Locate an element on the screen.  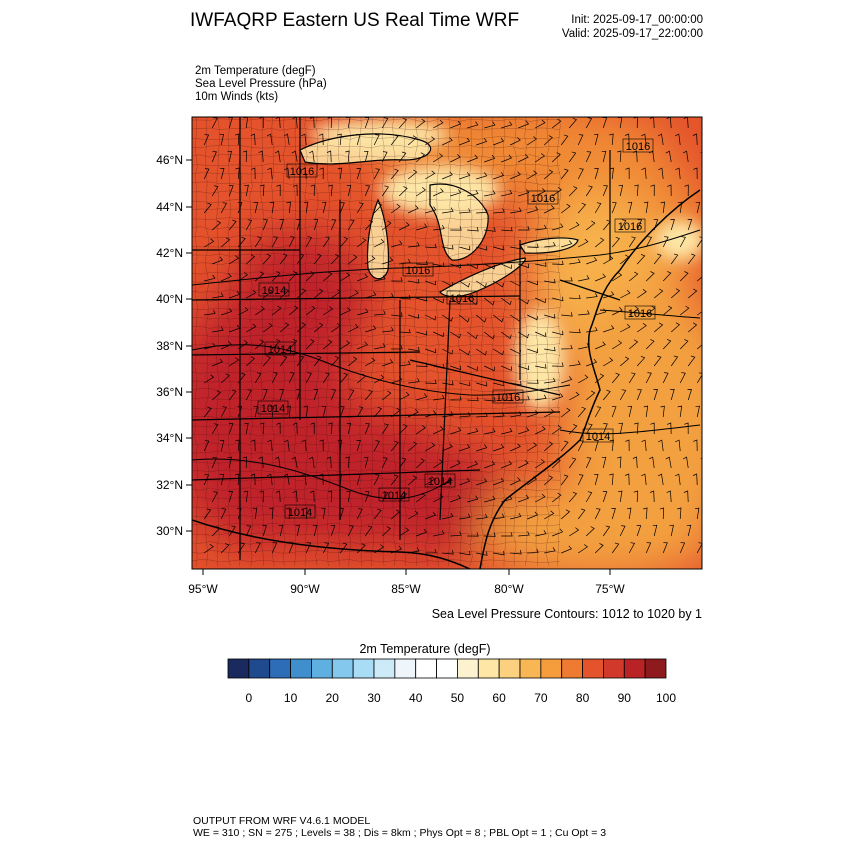
isobar-label: 1016 is located at coordinates (640, 314).